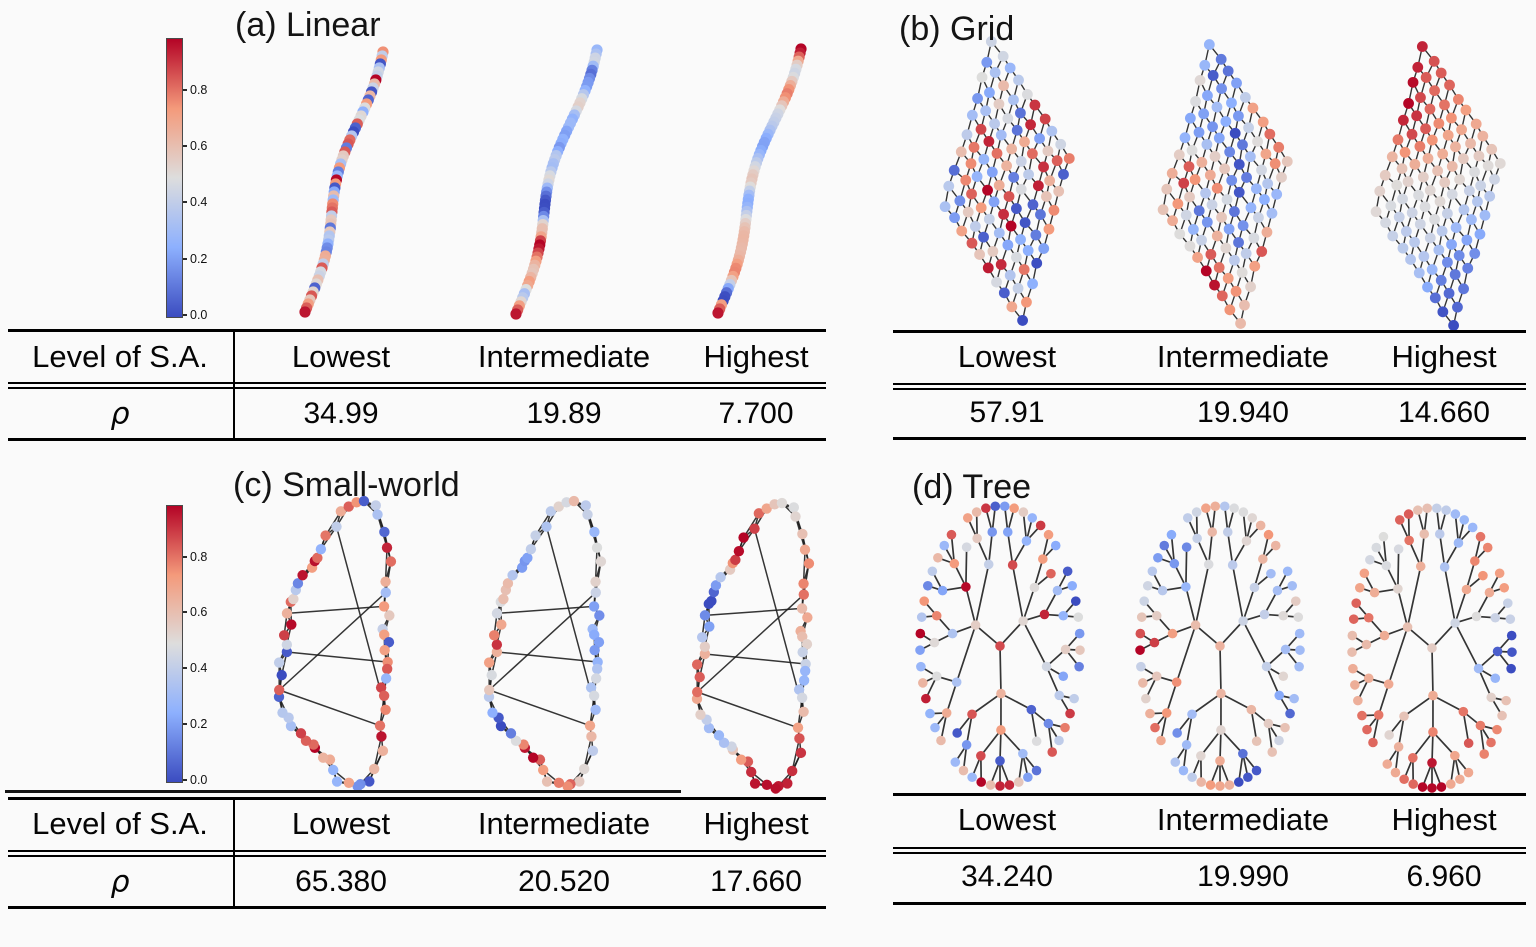 The height and width of the screenshot is (947, 1536). I want to click on table-c-col-highest: Highest, so click(756, 823).